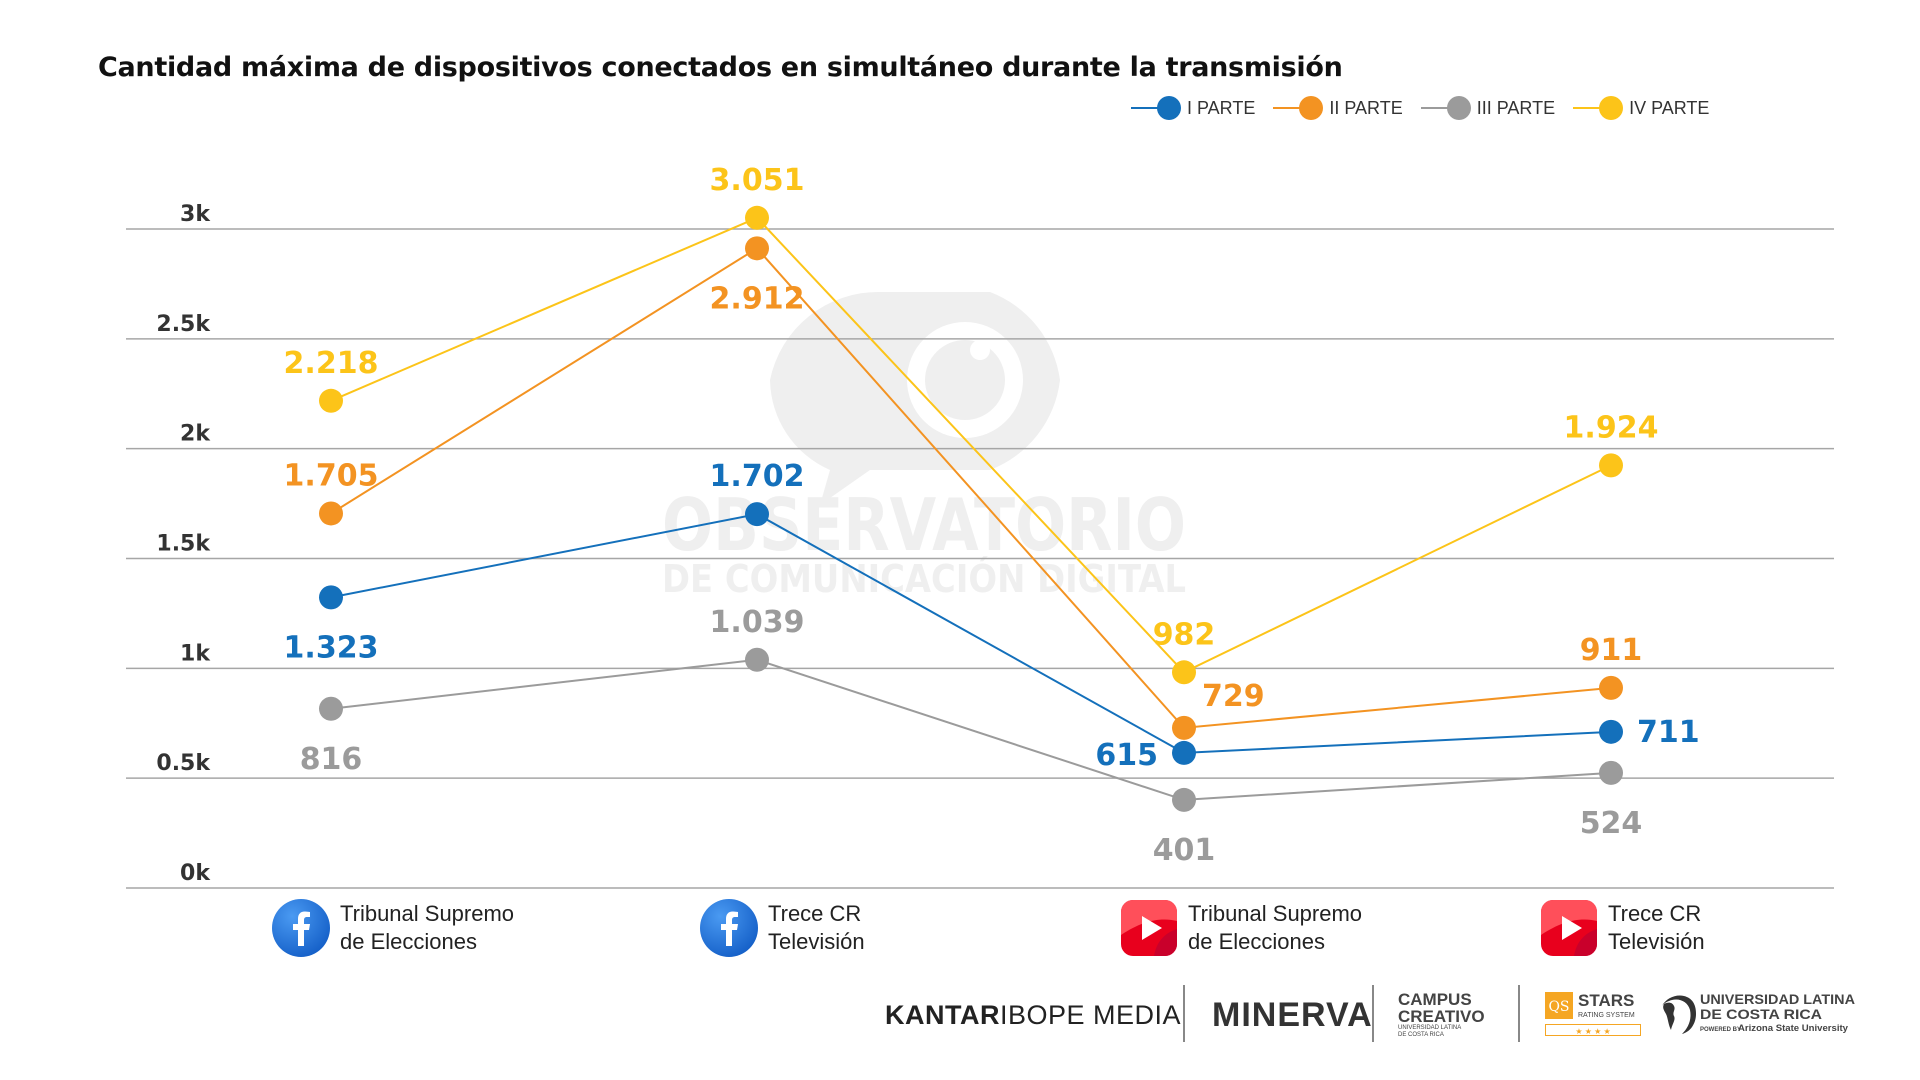 The width and height of the screenshot is (1920, 1080). I want to click on y-tick-label: 1.5k, so click(183, 544).